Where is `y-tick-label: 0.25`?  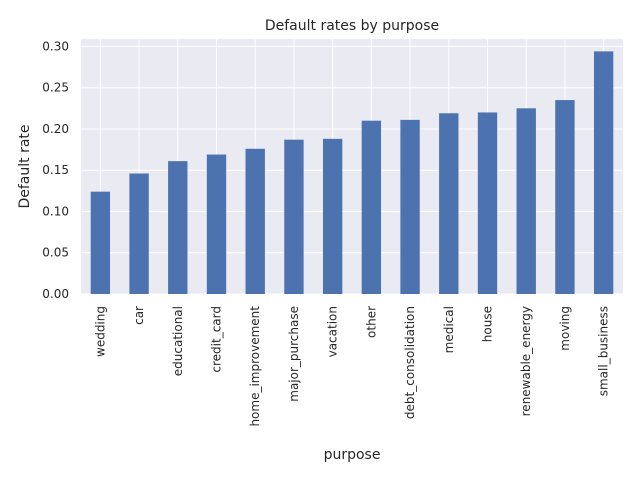
y-tick-label: 0.25 is located at coordinates (55, 88).